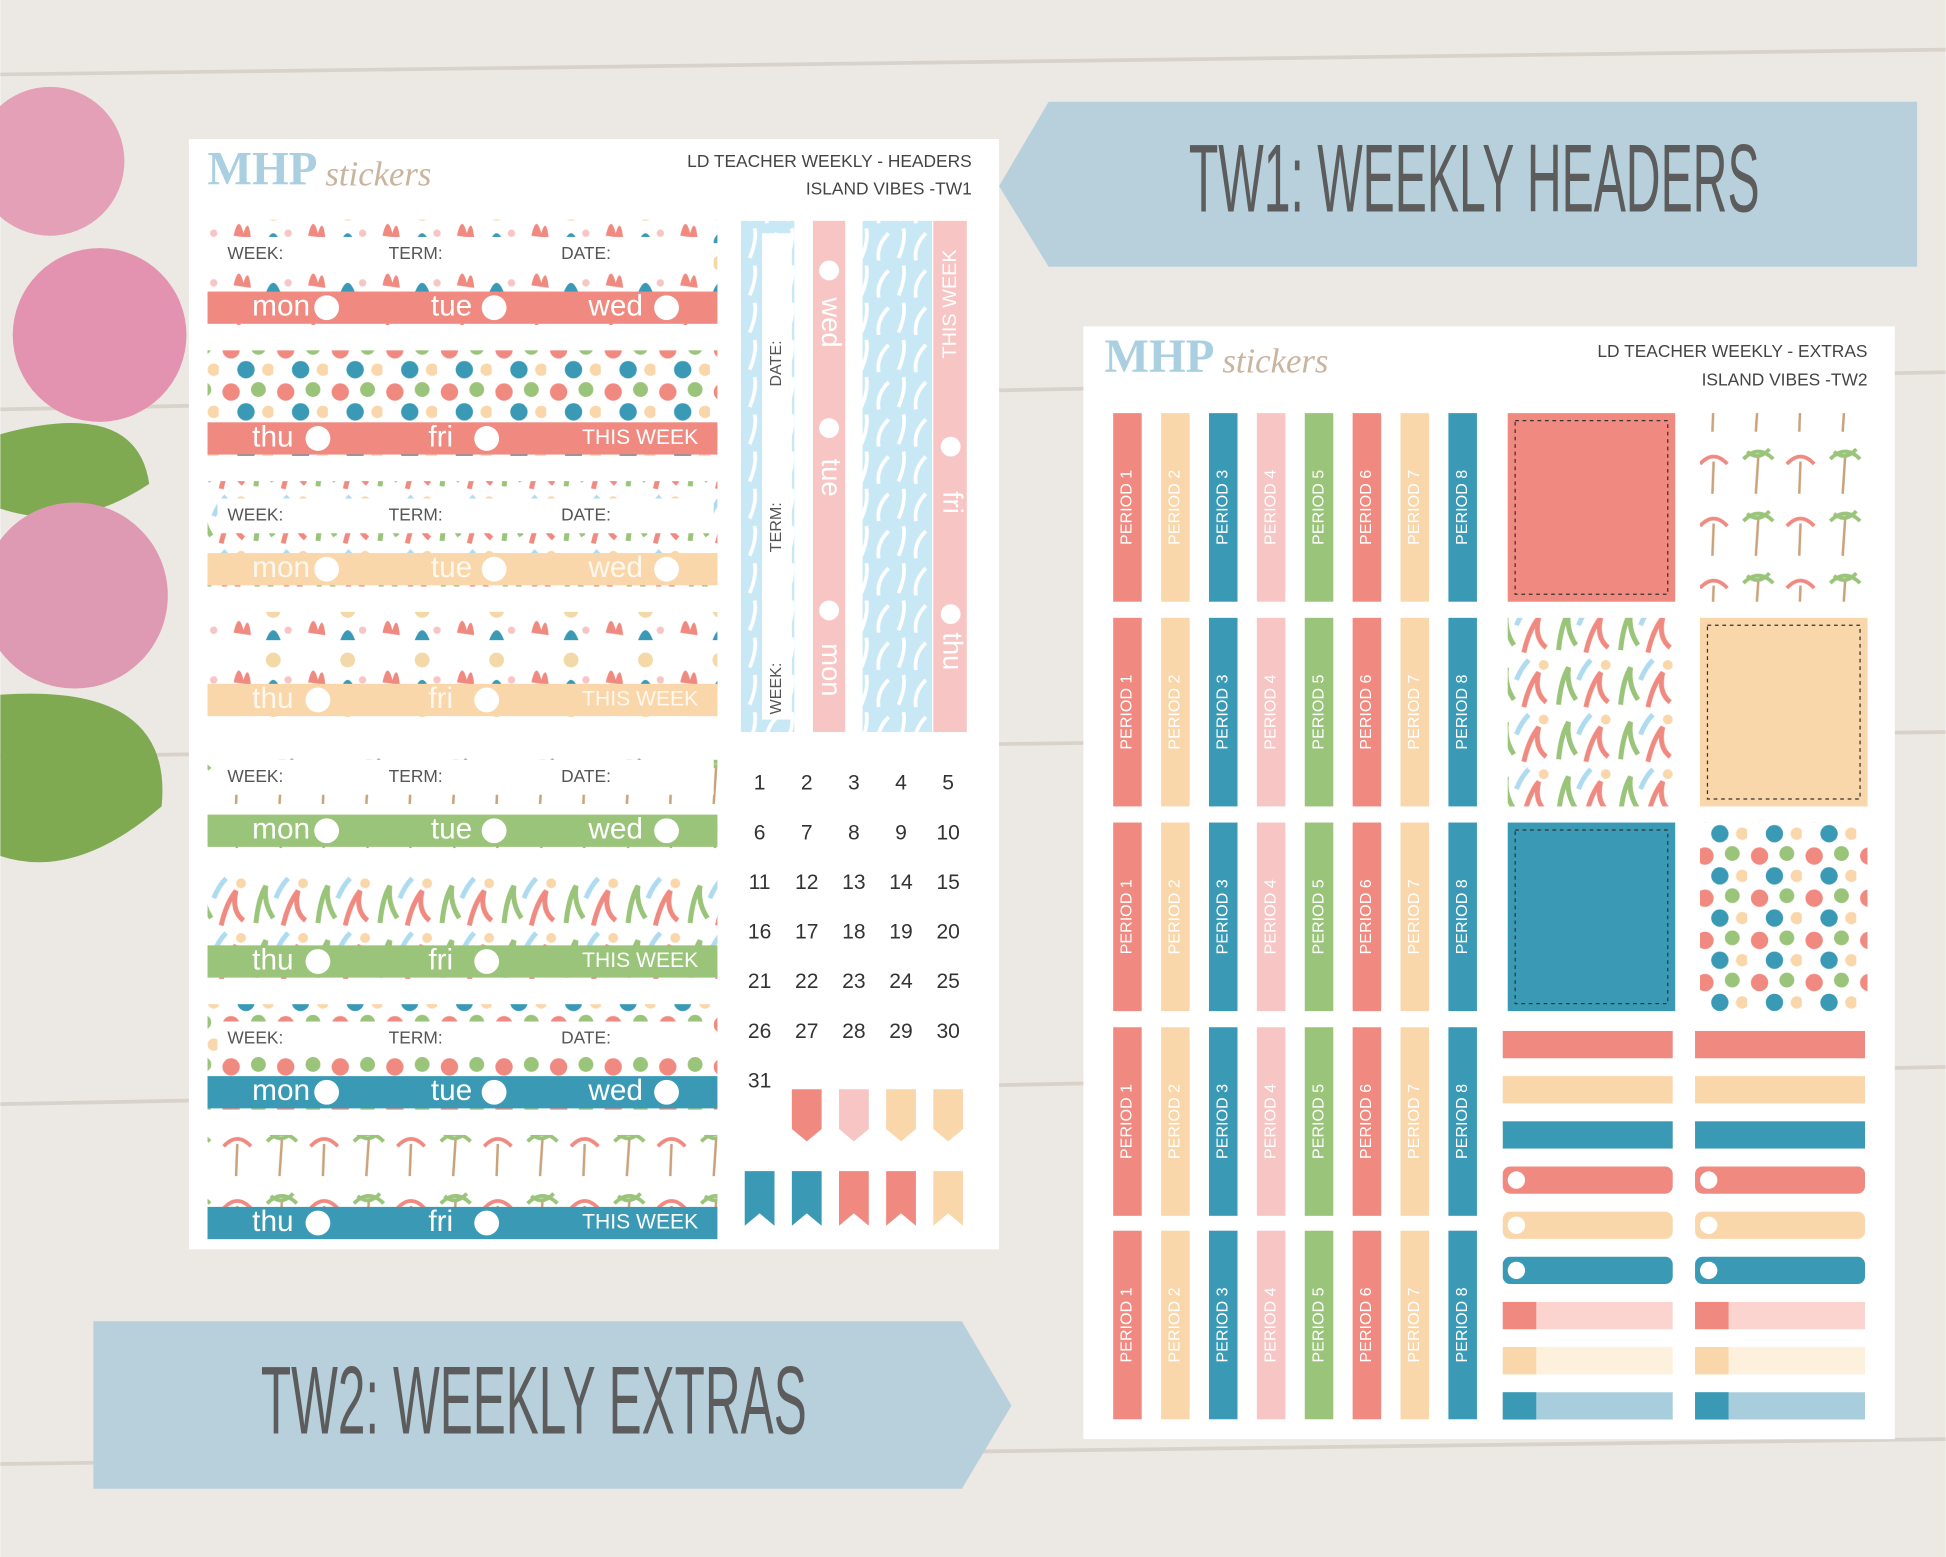  What do you see at coordinates (829, 161) in the screenshot?
I see `sheet-title: LD TEACHER WEEKLY - HEADERS` at bounding box center [829, 161].